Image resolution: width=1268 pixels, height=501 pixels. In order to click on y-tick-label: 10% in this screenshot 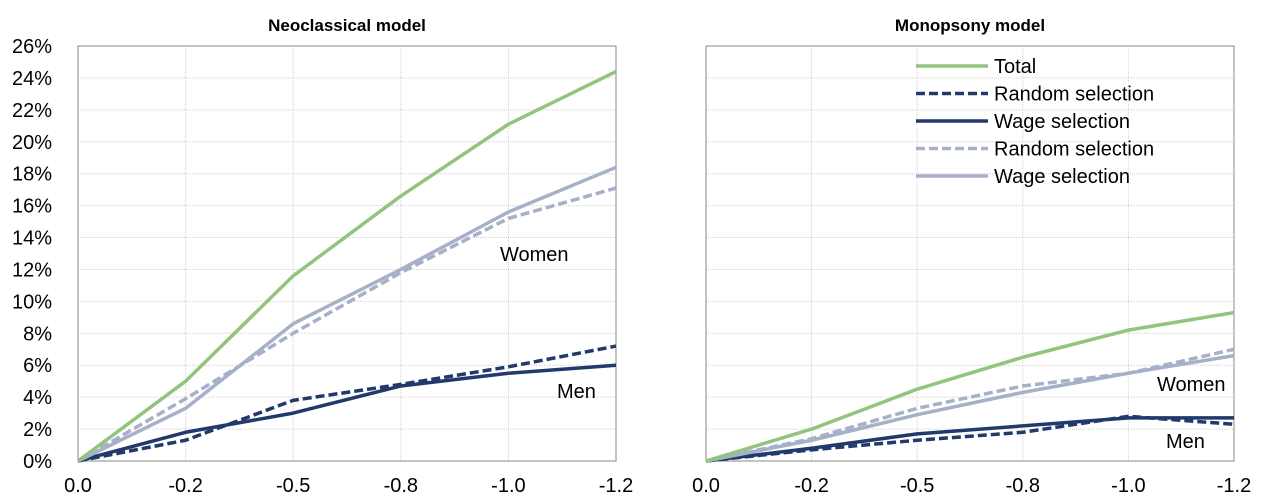, I will do `click(32, 302)`.